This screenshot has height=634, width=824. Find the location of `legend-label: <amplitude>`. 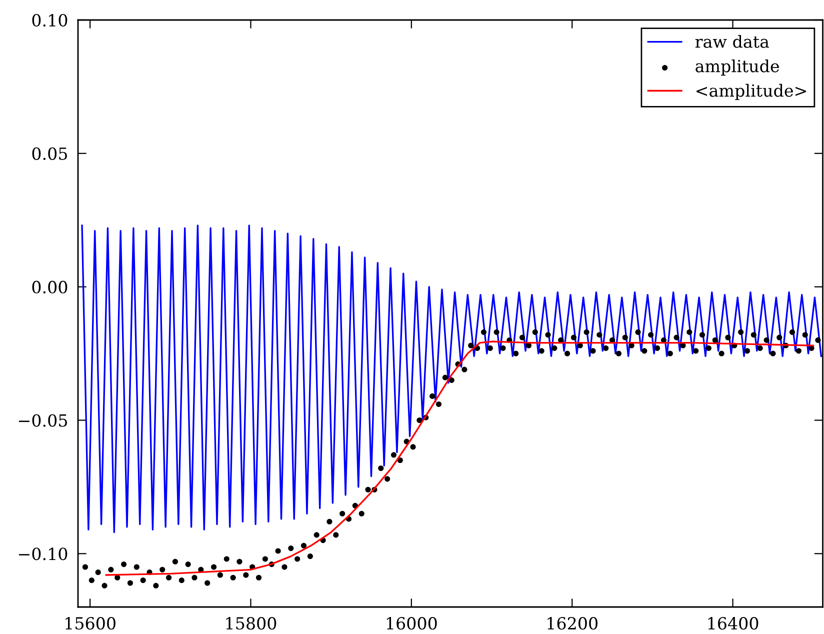

legend-label: <amplitude> is located at coordinates (751, 92).